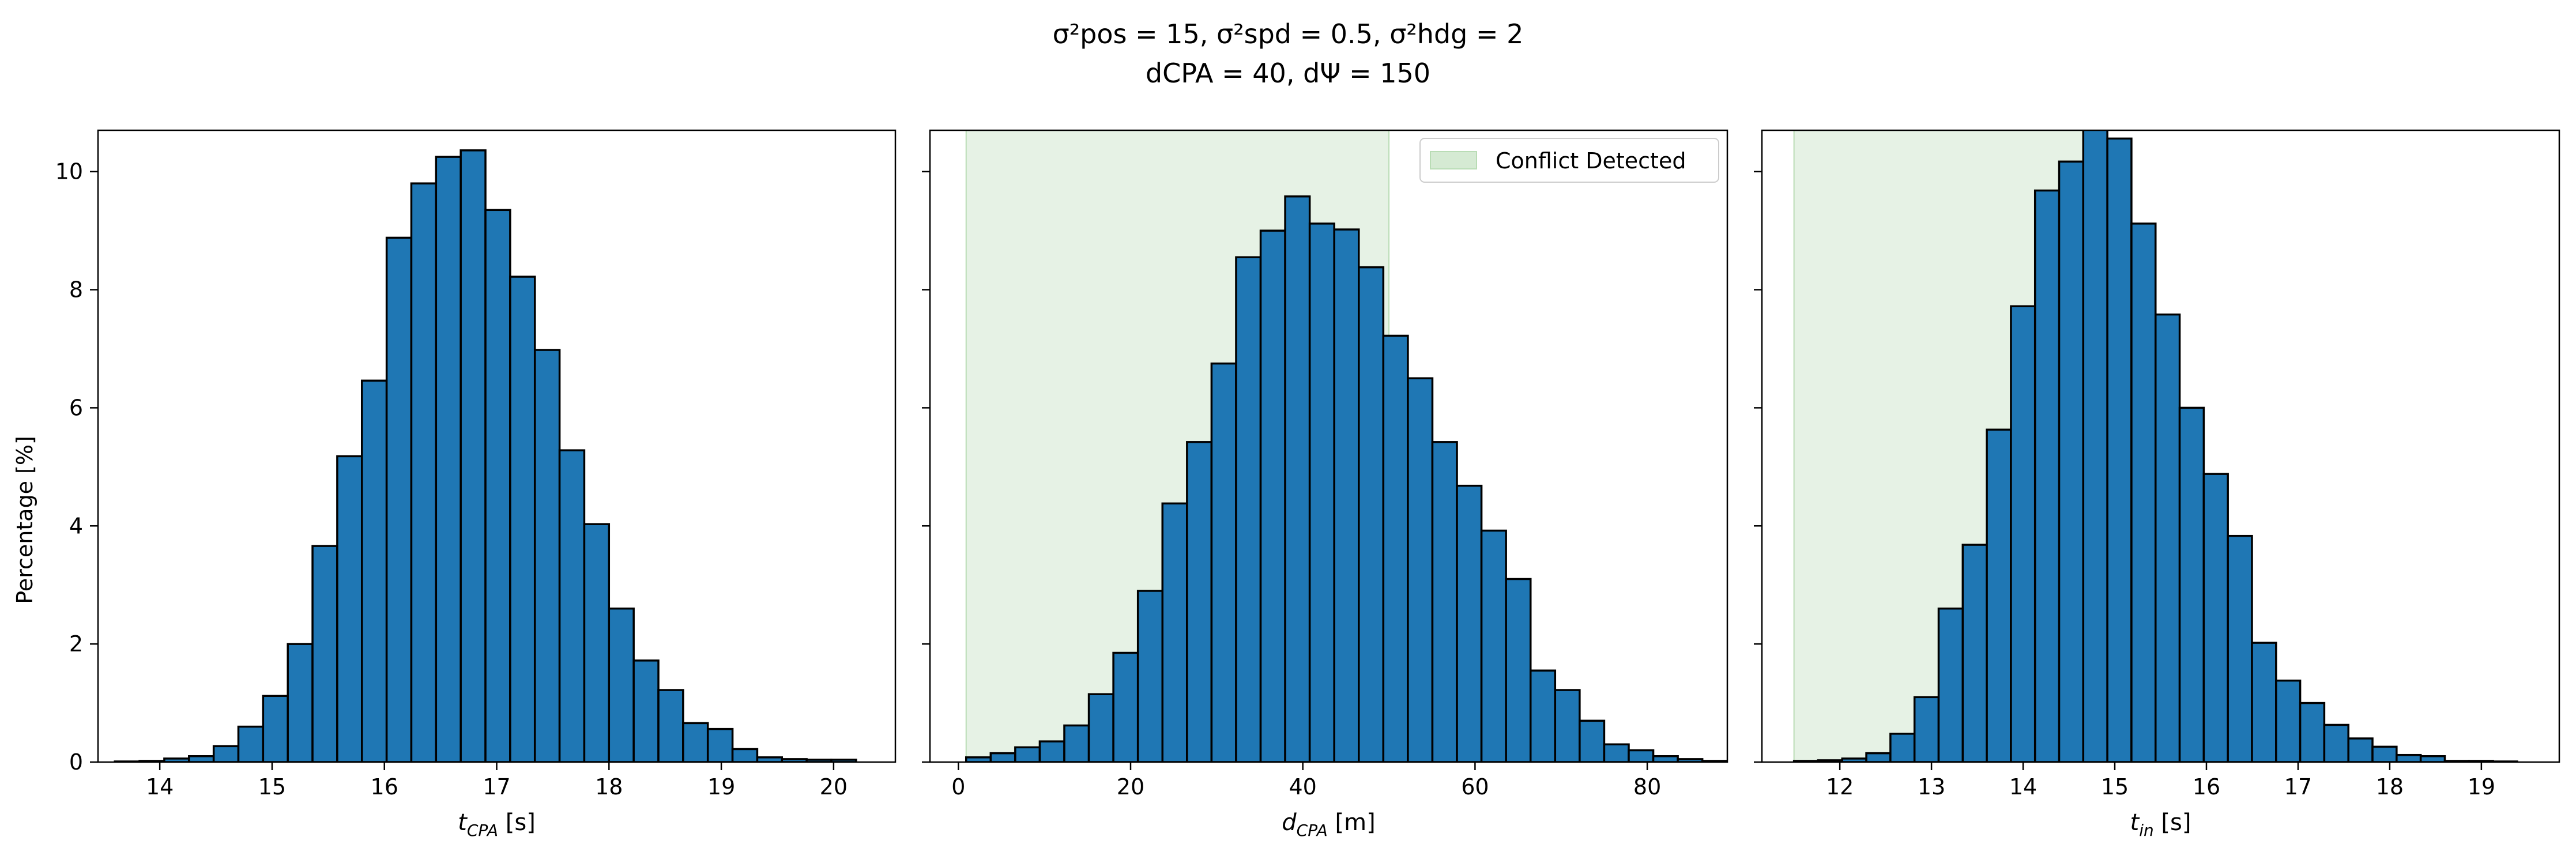 The image size is (2576, 852). Describe the element at coordinates (2481, 787) in the screenshot. I see `x-tick-label: 19` at that location.